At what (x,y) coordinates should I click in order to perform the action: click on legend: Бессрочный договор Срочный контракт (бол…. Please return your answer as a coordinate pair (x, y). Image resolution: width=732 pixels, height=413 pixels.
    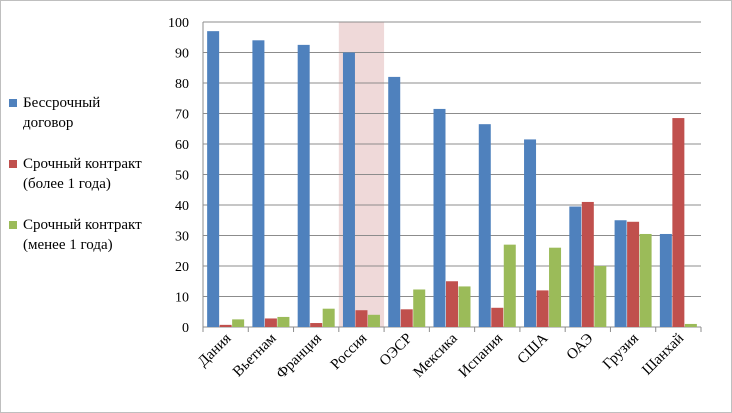
    Looking at the image, I should click on (89, 184).